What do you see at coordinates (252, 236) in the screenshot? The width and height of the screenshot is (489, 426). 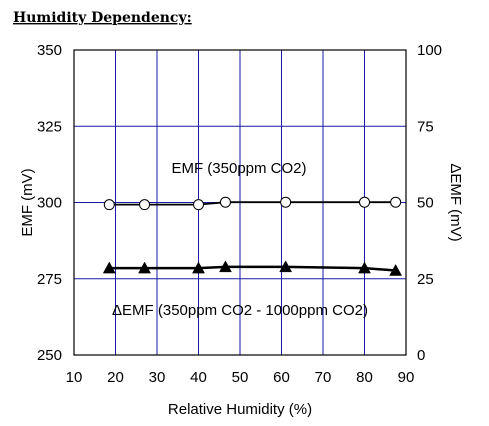 I see `series-layer` at bounding box center [252, 236].